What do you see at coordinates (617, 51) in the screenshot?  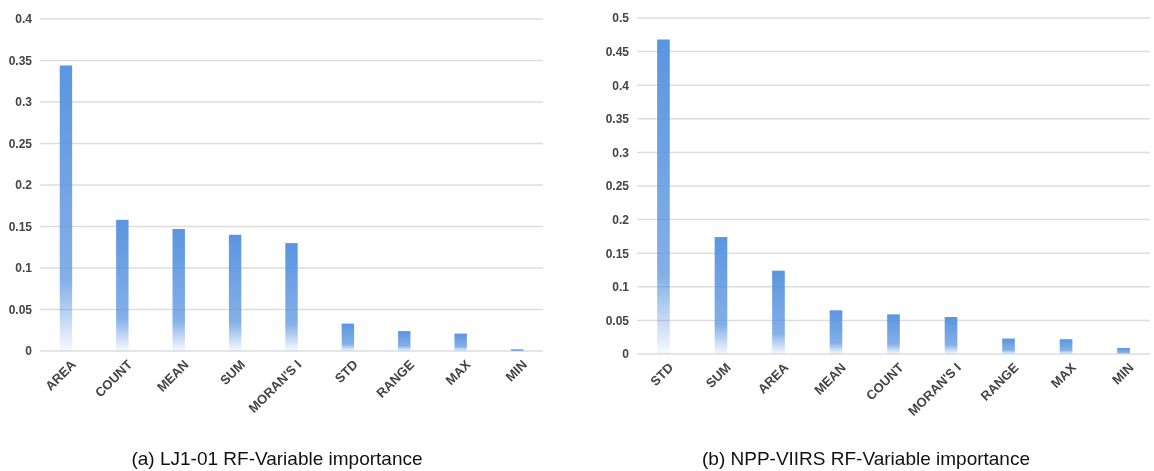 I see `y-tick-label: 0.45` at bounding box center [617, 51].